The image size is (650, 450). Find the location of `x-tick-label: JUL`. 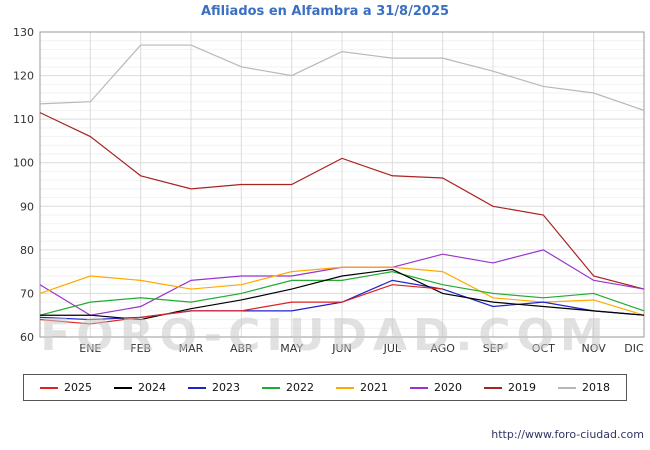

x-tick-label: JUL is located at coordinates (392, 348).